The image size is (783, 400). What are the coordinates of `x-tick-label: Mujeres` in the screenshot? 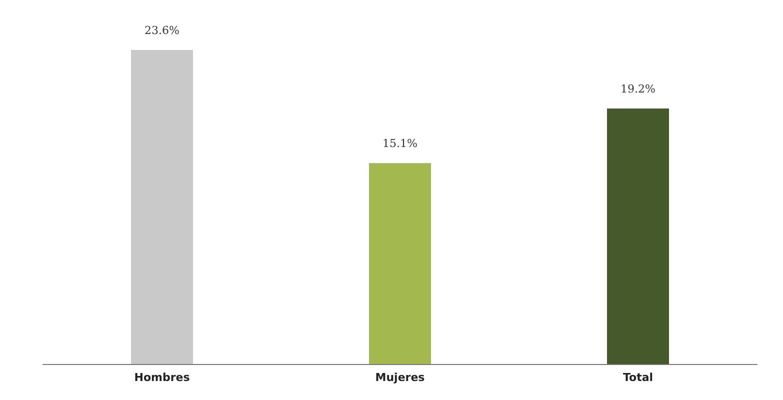 It's located at (400, 377).